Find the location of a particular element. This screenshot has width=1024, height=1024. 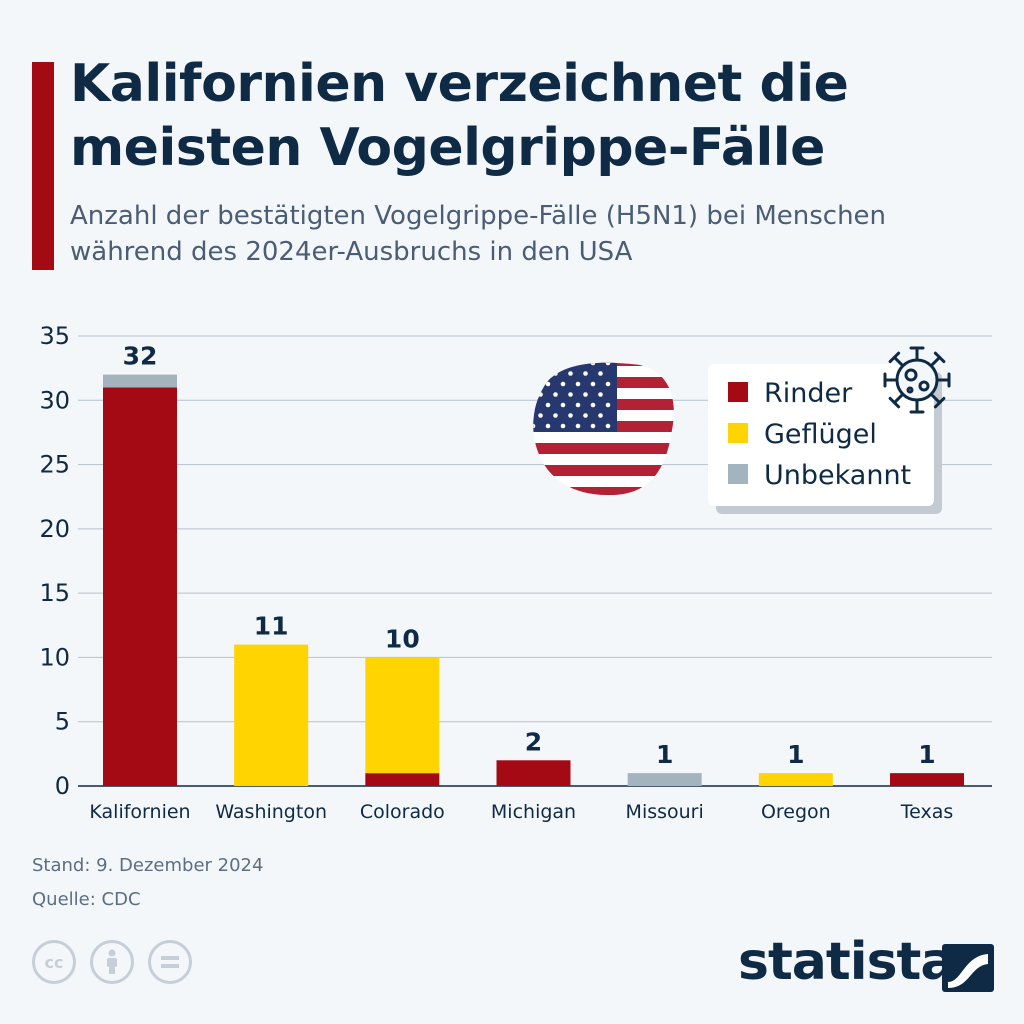

y-tick-label: 5 is located at coordinates (62, 722).